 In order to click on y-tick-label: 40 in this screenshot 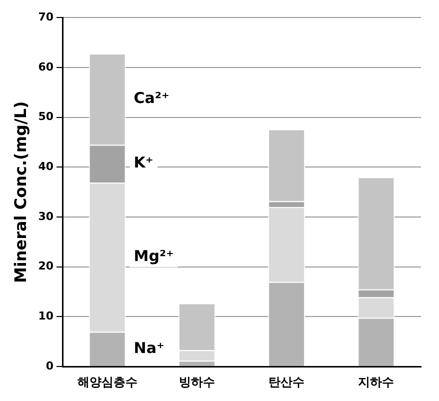, I will do `click(46, 167)`.